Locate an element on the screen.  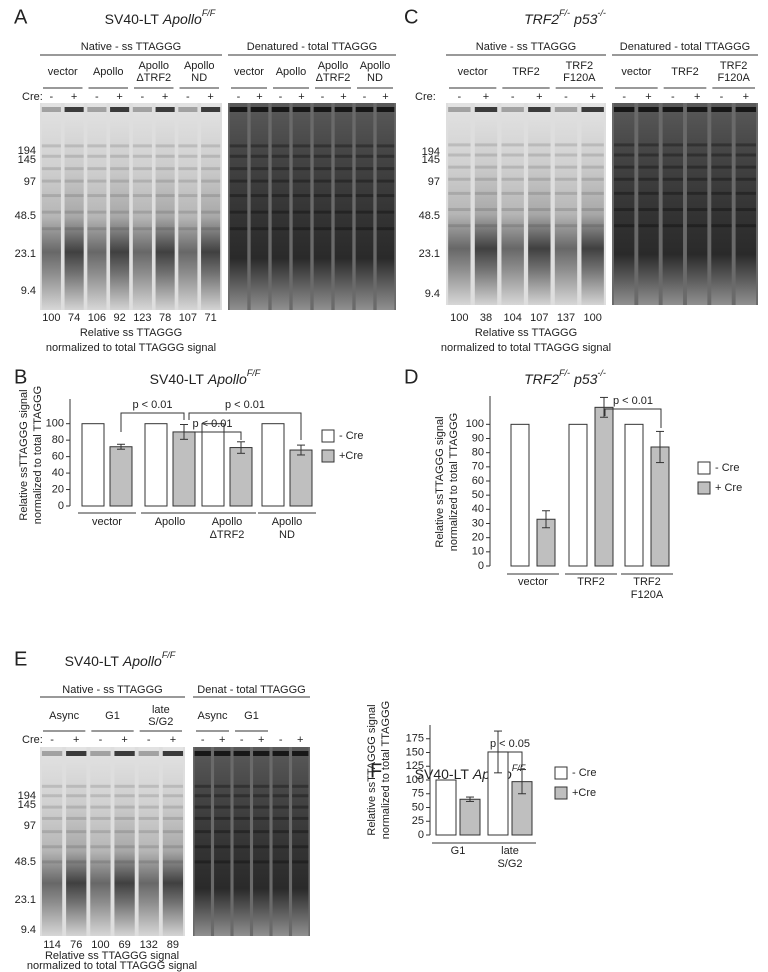
lane-group-label: S/G2 is located at coordinates (160, 722).